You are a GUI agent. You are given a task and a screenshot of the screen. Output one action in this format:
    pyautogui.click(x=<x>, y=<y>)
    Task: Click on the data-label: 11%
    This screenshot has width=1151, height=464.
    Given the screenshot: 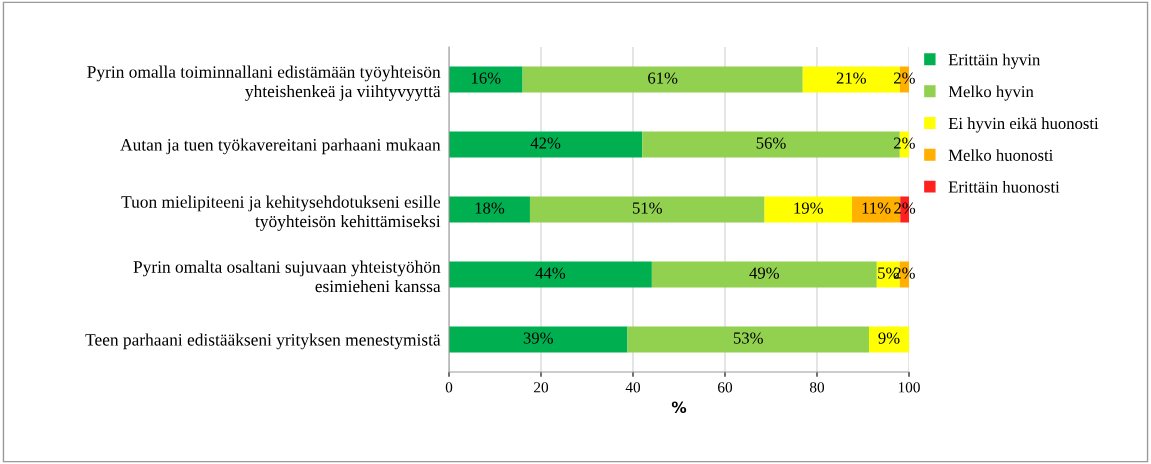 What is the action you would take?
    pyautogui.click(x=876, y=208)
    